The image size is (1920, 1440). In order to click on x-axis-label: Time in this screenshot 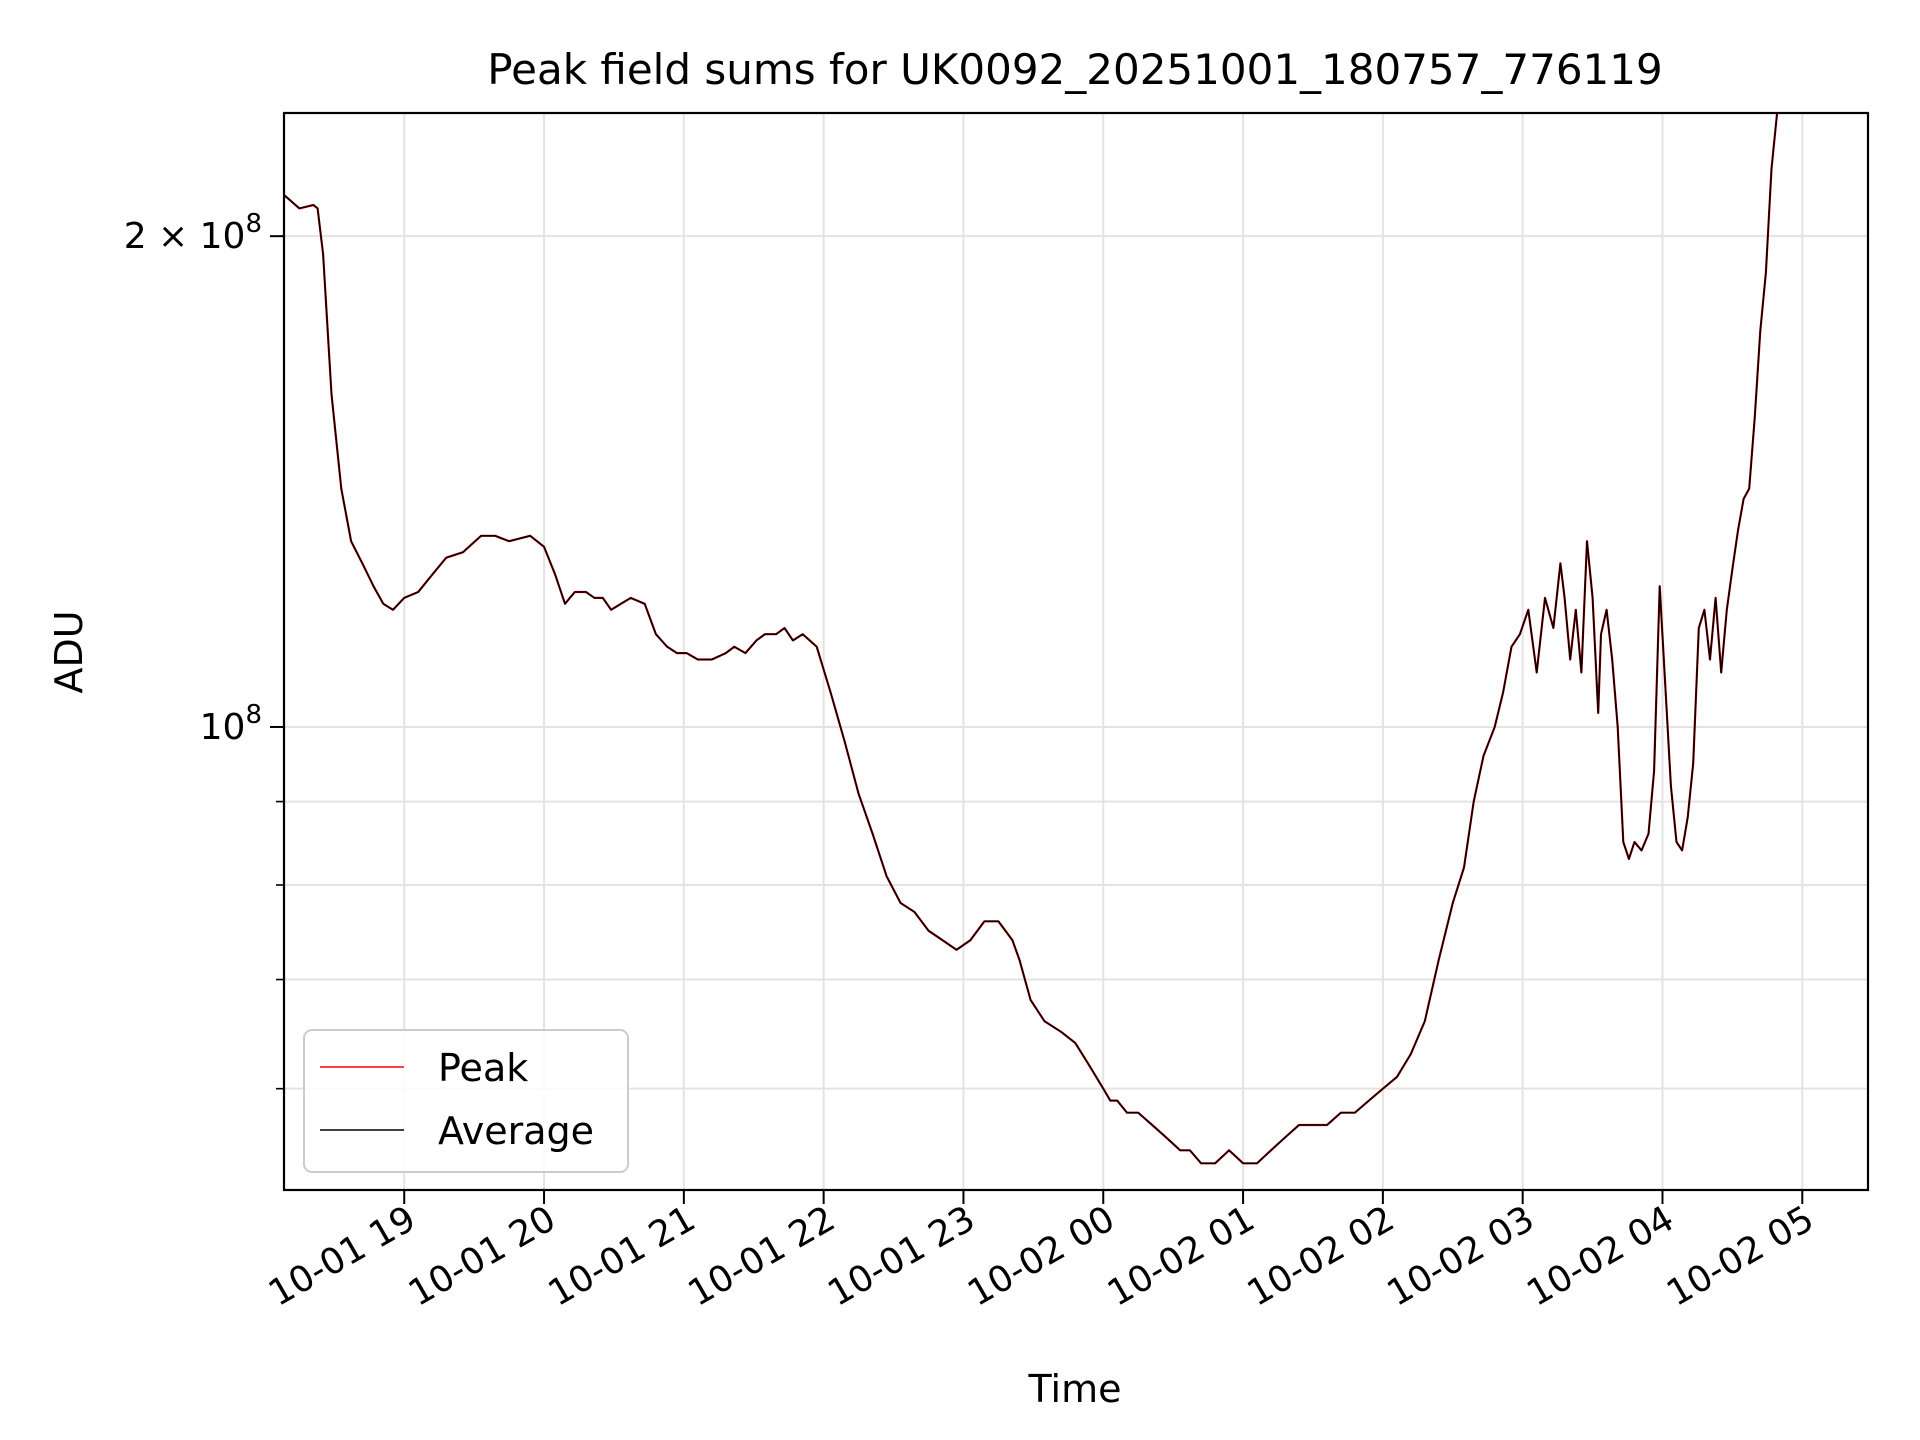, I will do `click(1075, 1389)`.